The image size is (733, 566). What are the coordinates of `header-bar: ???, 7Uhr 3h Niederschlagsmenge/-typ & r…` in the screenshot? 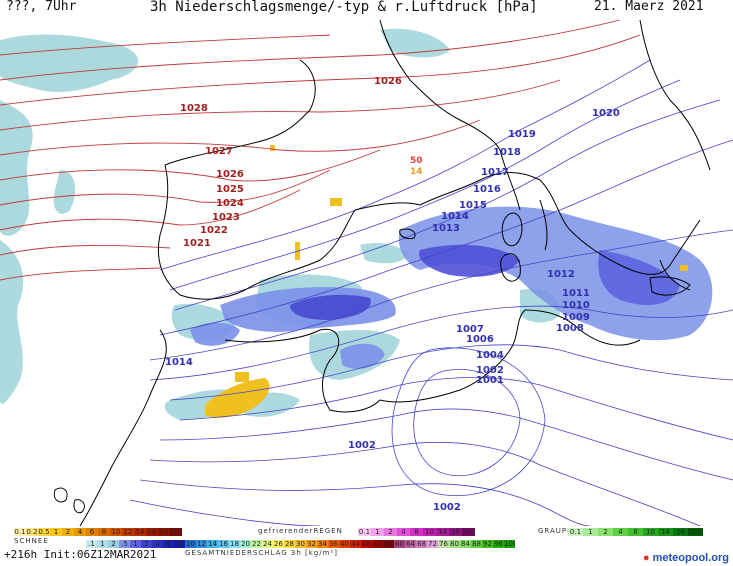 It's located at (366, 10).